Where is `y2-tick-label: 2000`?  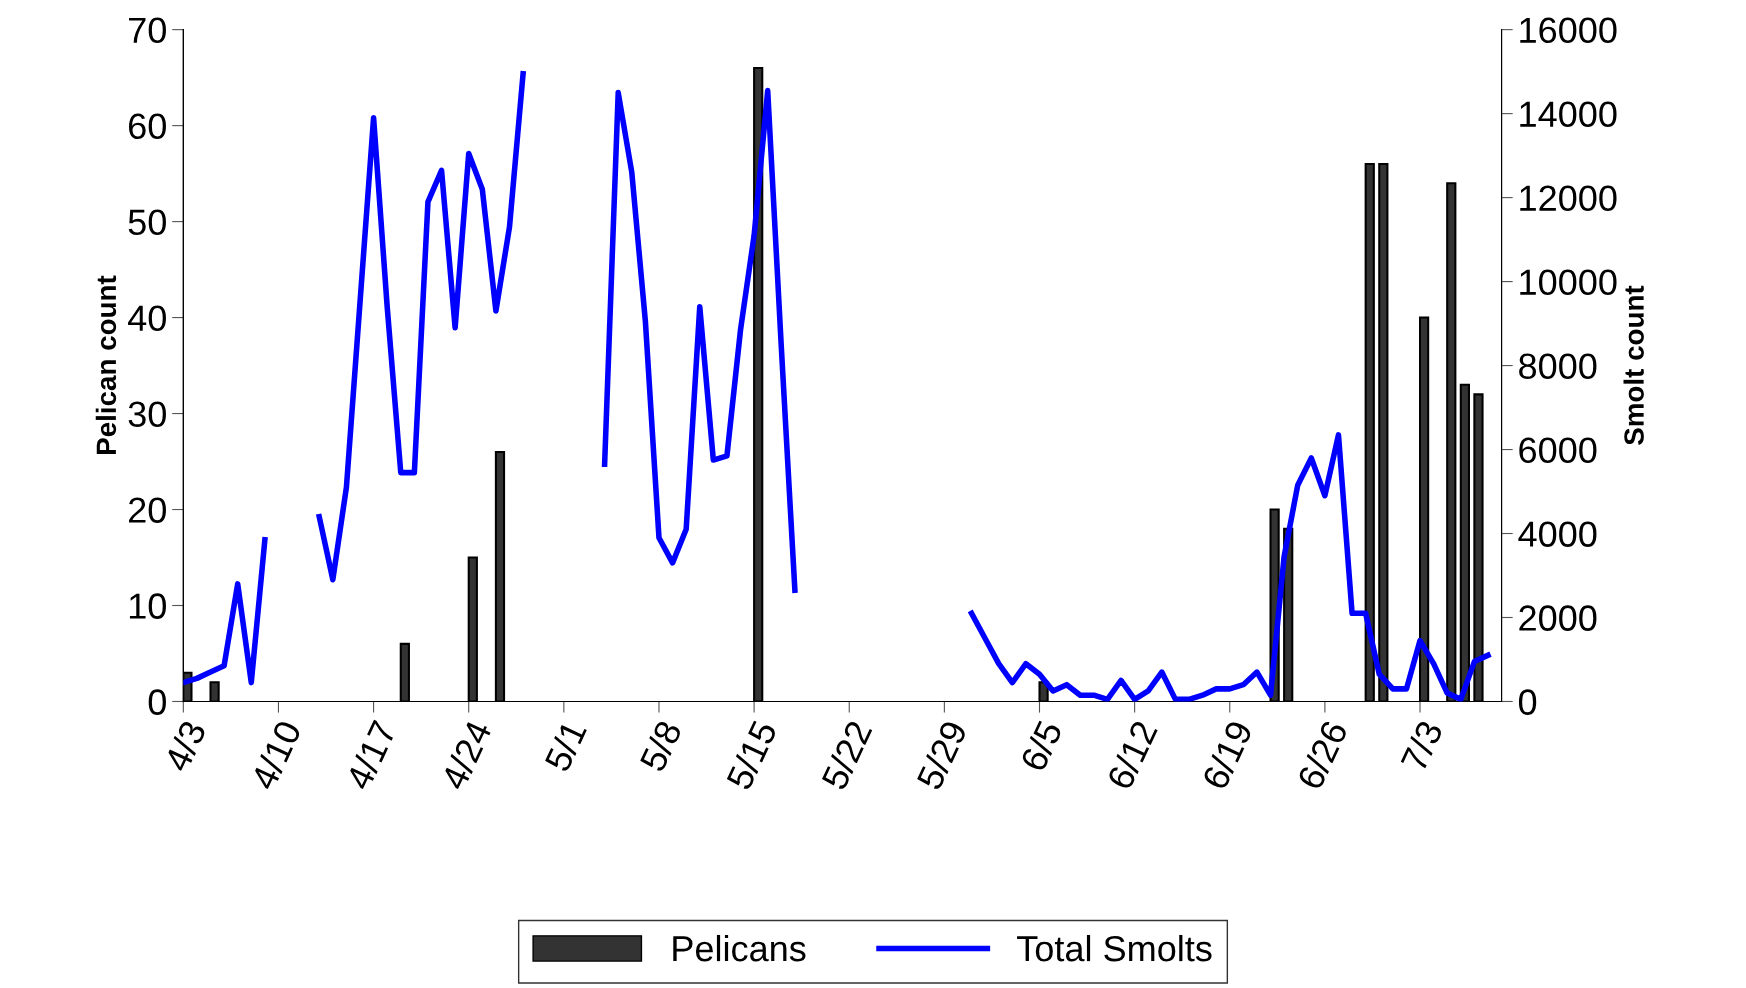
y2-tick-label: 2000 is located at coordinates (1558, 618).